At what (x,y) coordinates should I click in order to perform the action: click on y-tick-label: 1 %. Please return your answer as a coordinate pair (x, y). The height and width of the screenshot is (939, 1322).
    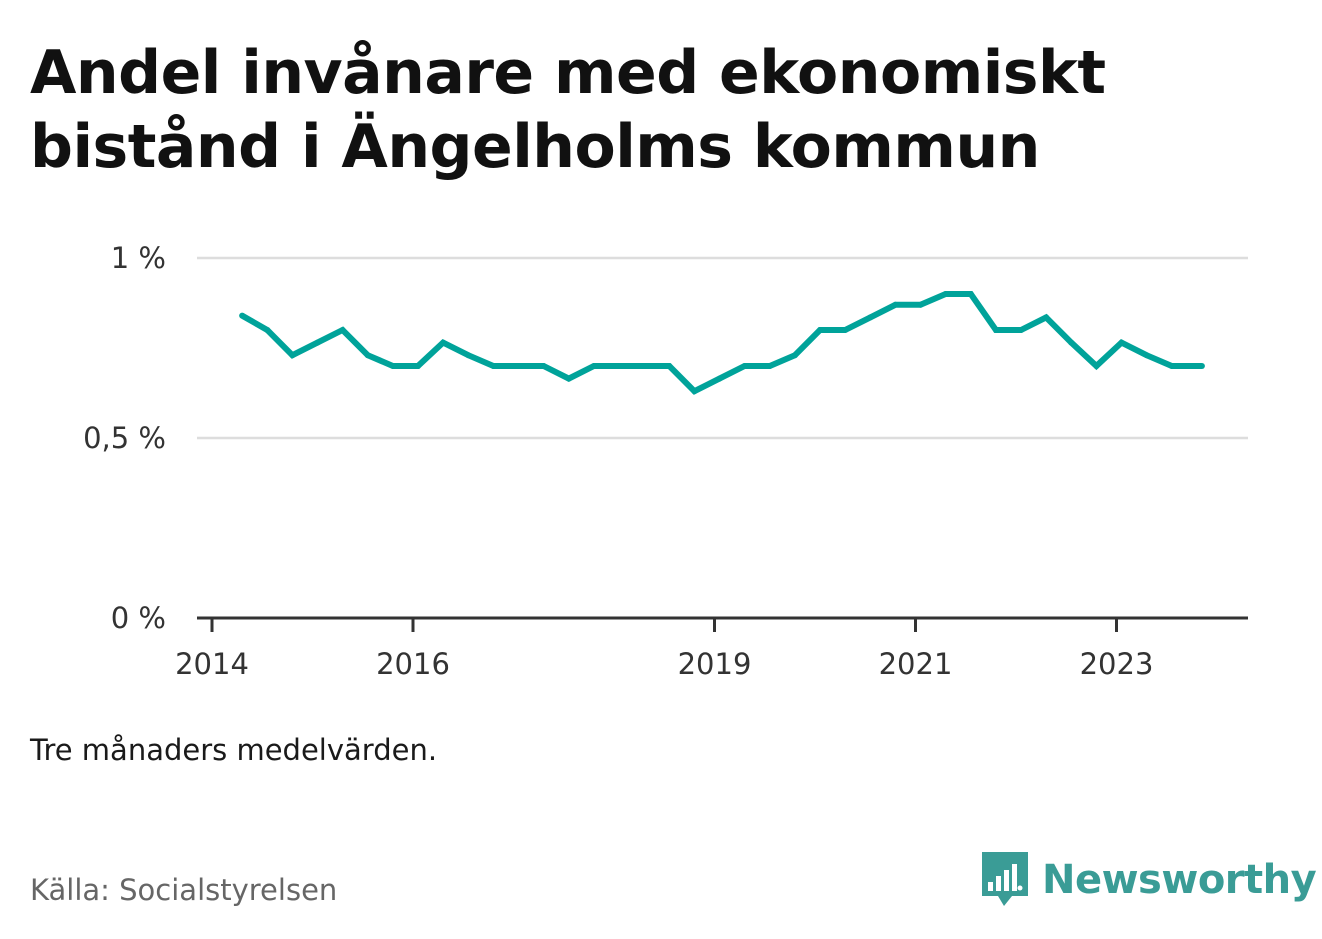
    Looking at the image, I should click on (138, 258).